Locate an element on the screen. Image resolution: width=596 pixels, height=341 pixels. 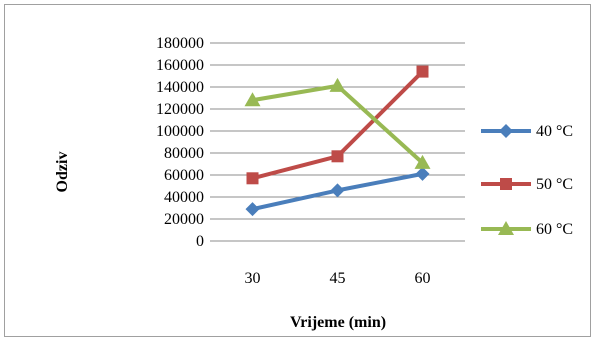
legend-label: 60 °C is located at coordinates (554, 229).